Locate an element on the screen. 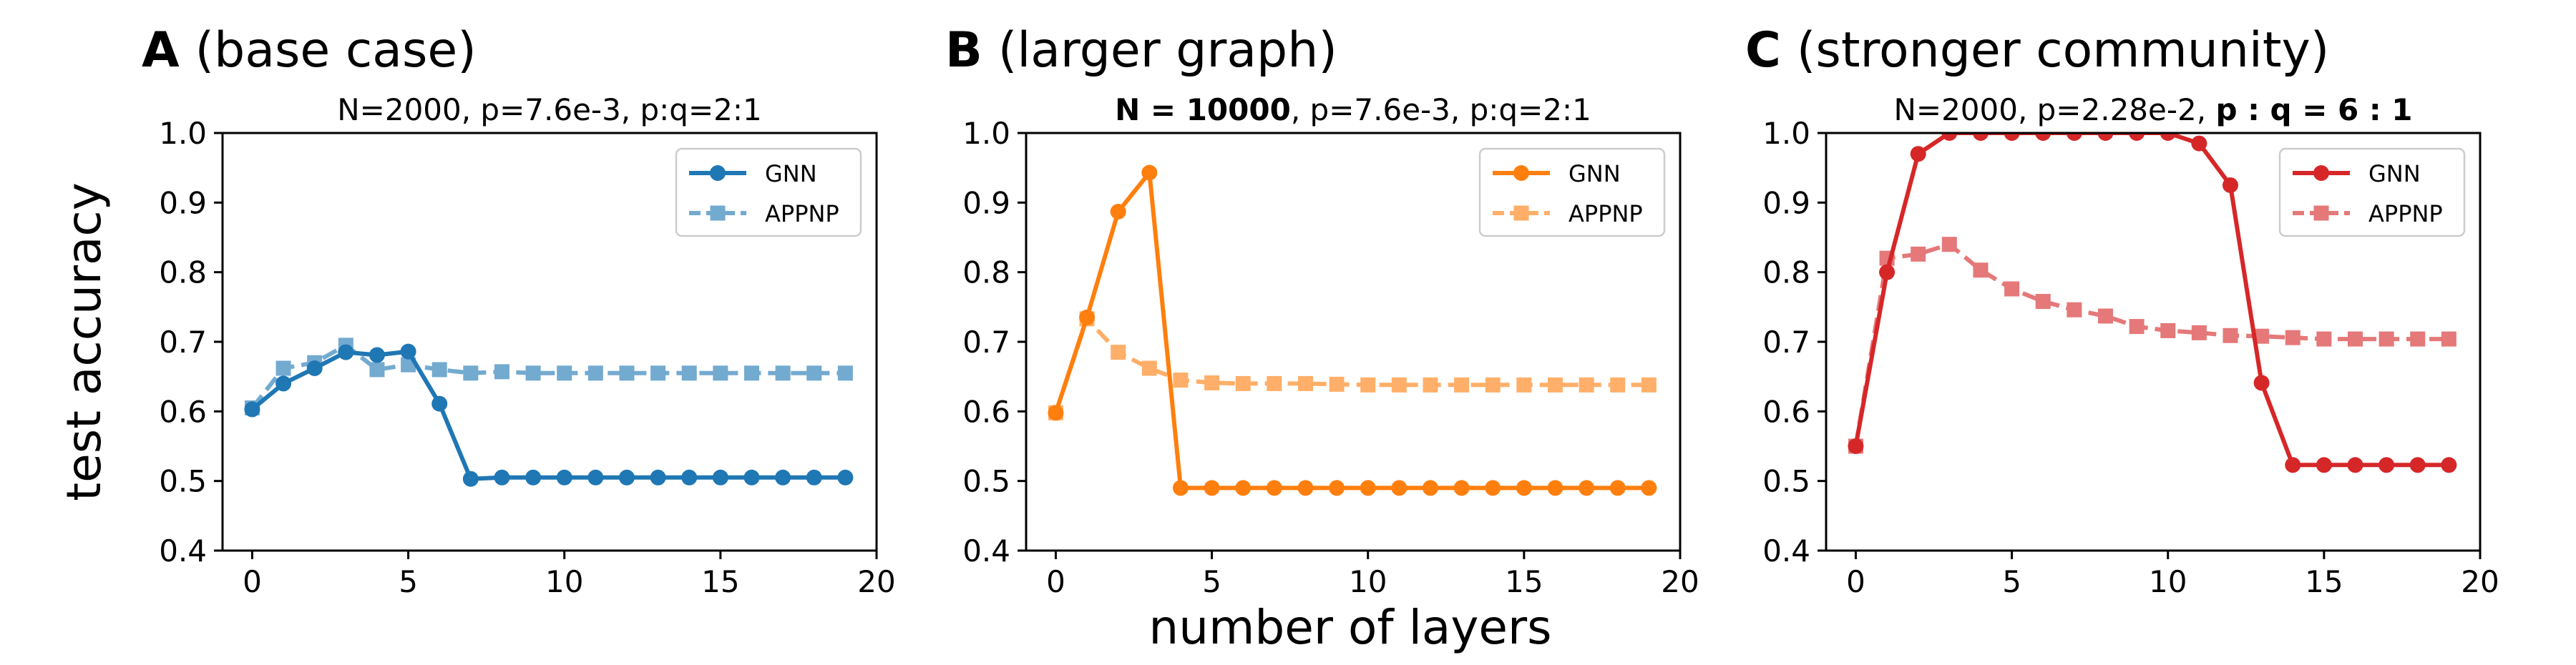  y-axis-label: test accuracy is located at coordinates (84, 341).